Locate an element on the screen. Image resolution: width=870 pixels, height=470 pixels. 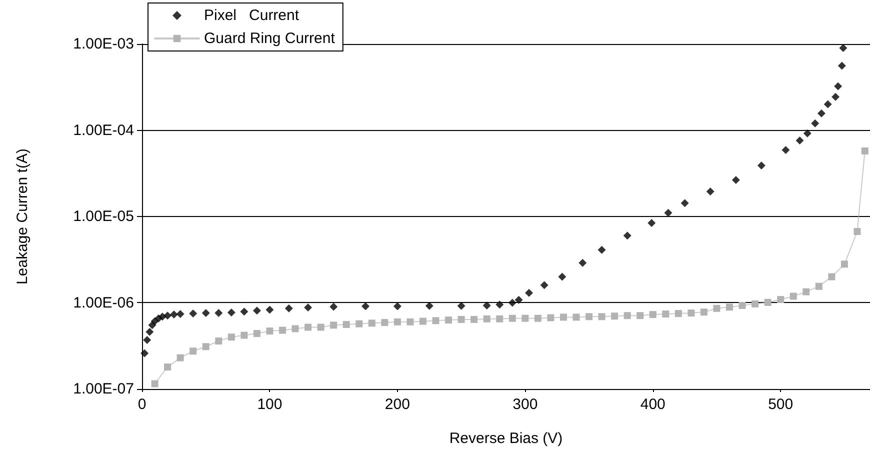
x-tick-label: 400 is located at coordinates (653, 404).